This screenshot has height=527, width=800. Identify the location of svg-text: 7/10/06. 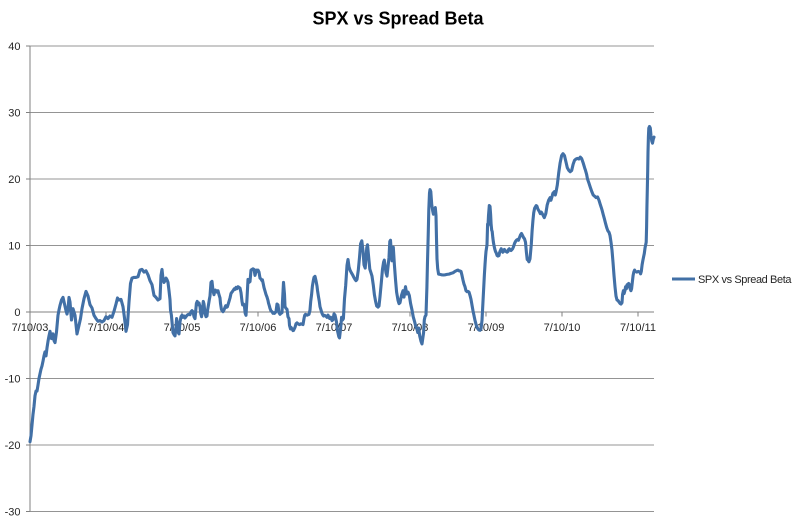
(258, 328).